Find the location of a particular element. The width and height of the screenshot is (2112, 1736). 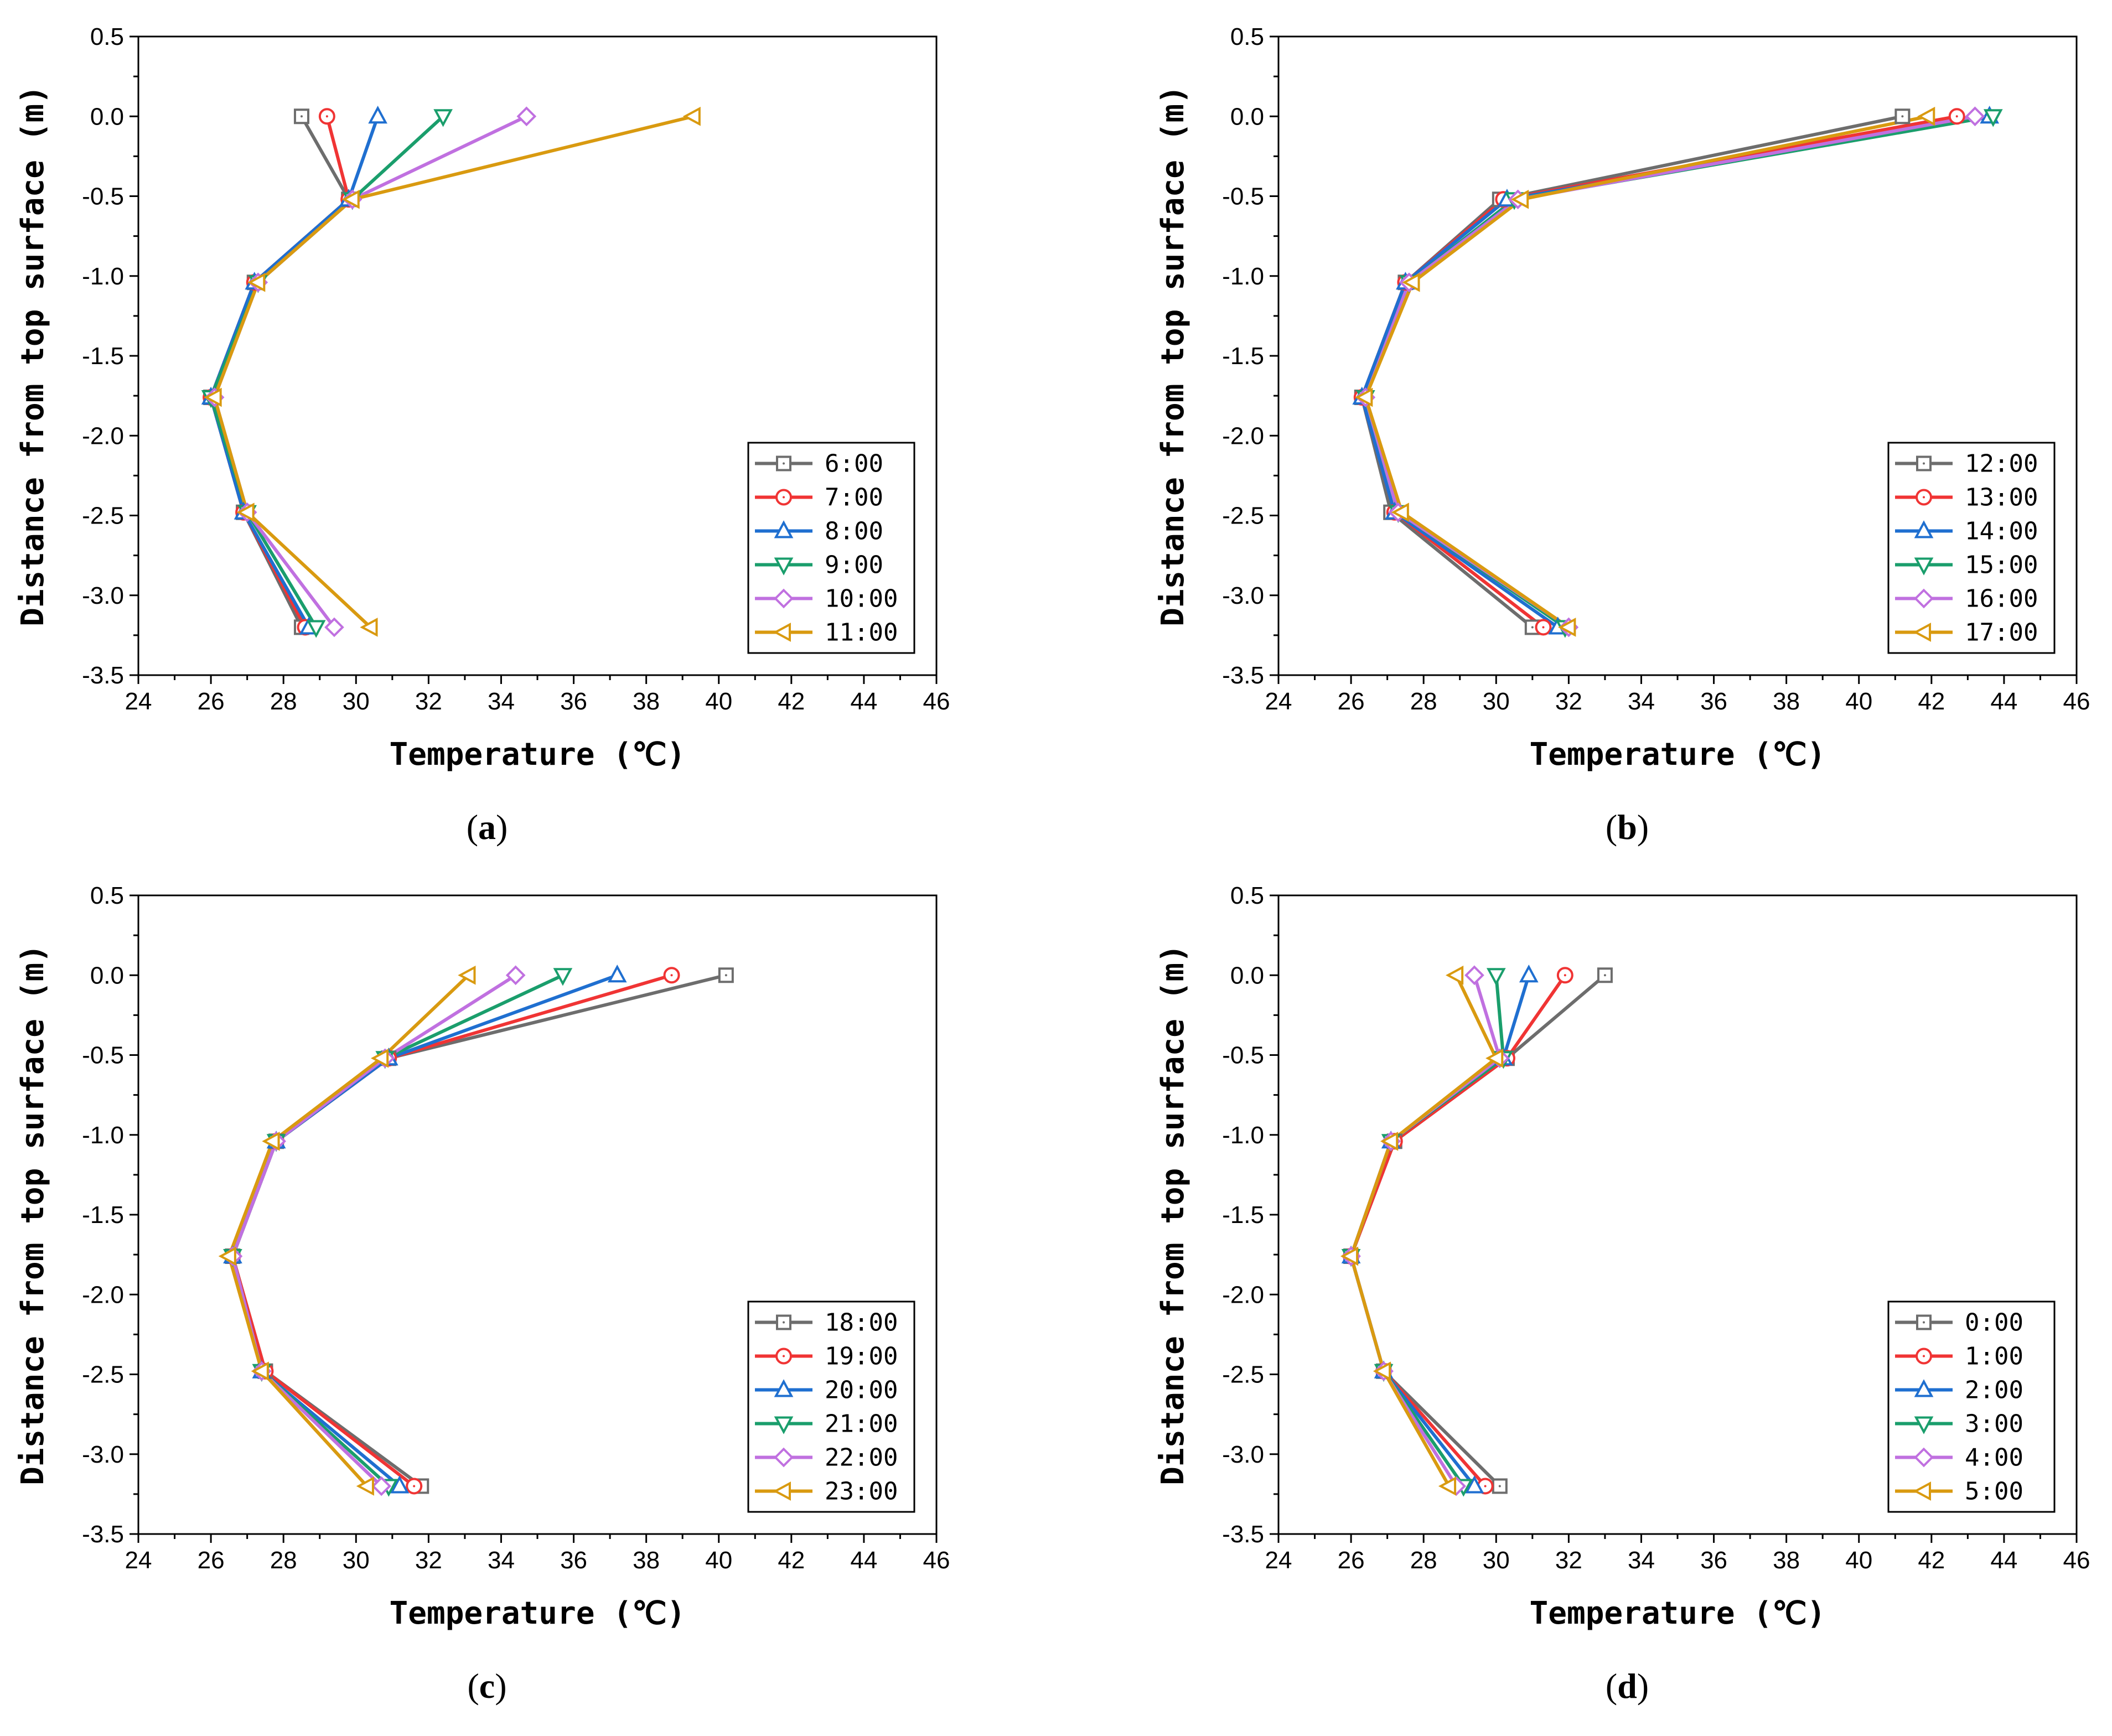

panel-letter-c: c is located at coordinates (487, 1686).